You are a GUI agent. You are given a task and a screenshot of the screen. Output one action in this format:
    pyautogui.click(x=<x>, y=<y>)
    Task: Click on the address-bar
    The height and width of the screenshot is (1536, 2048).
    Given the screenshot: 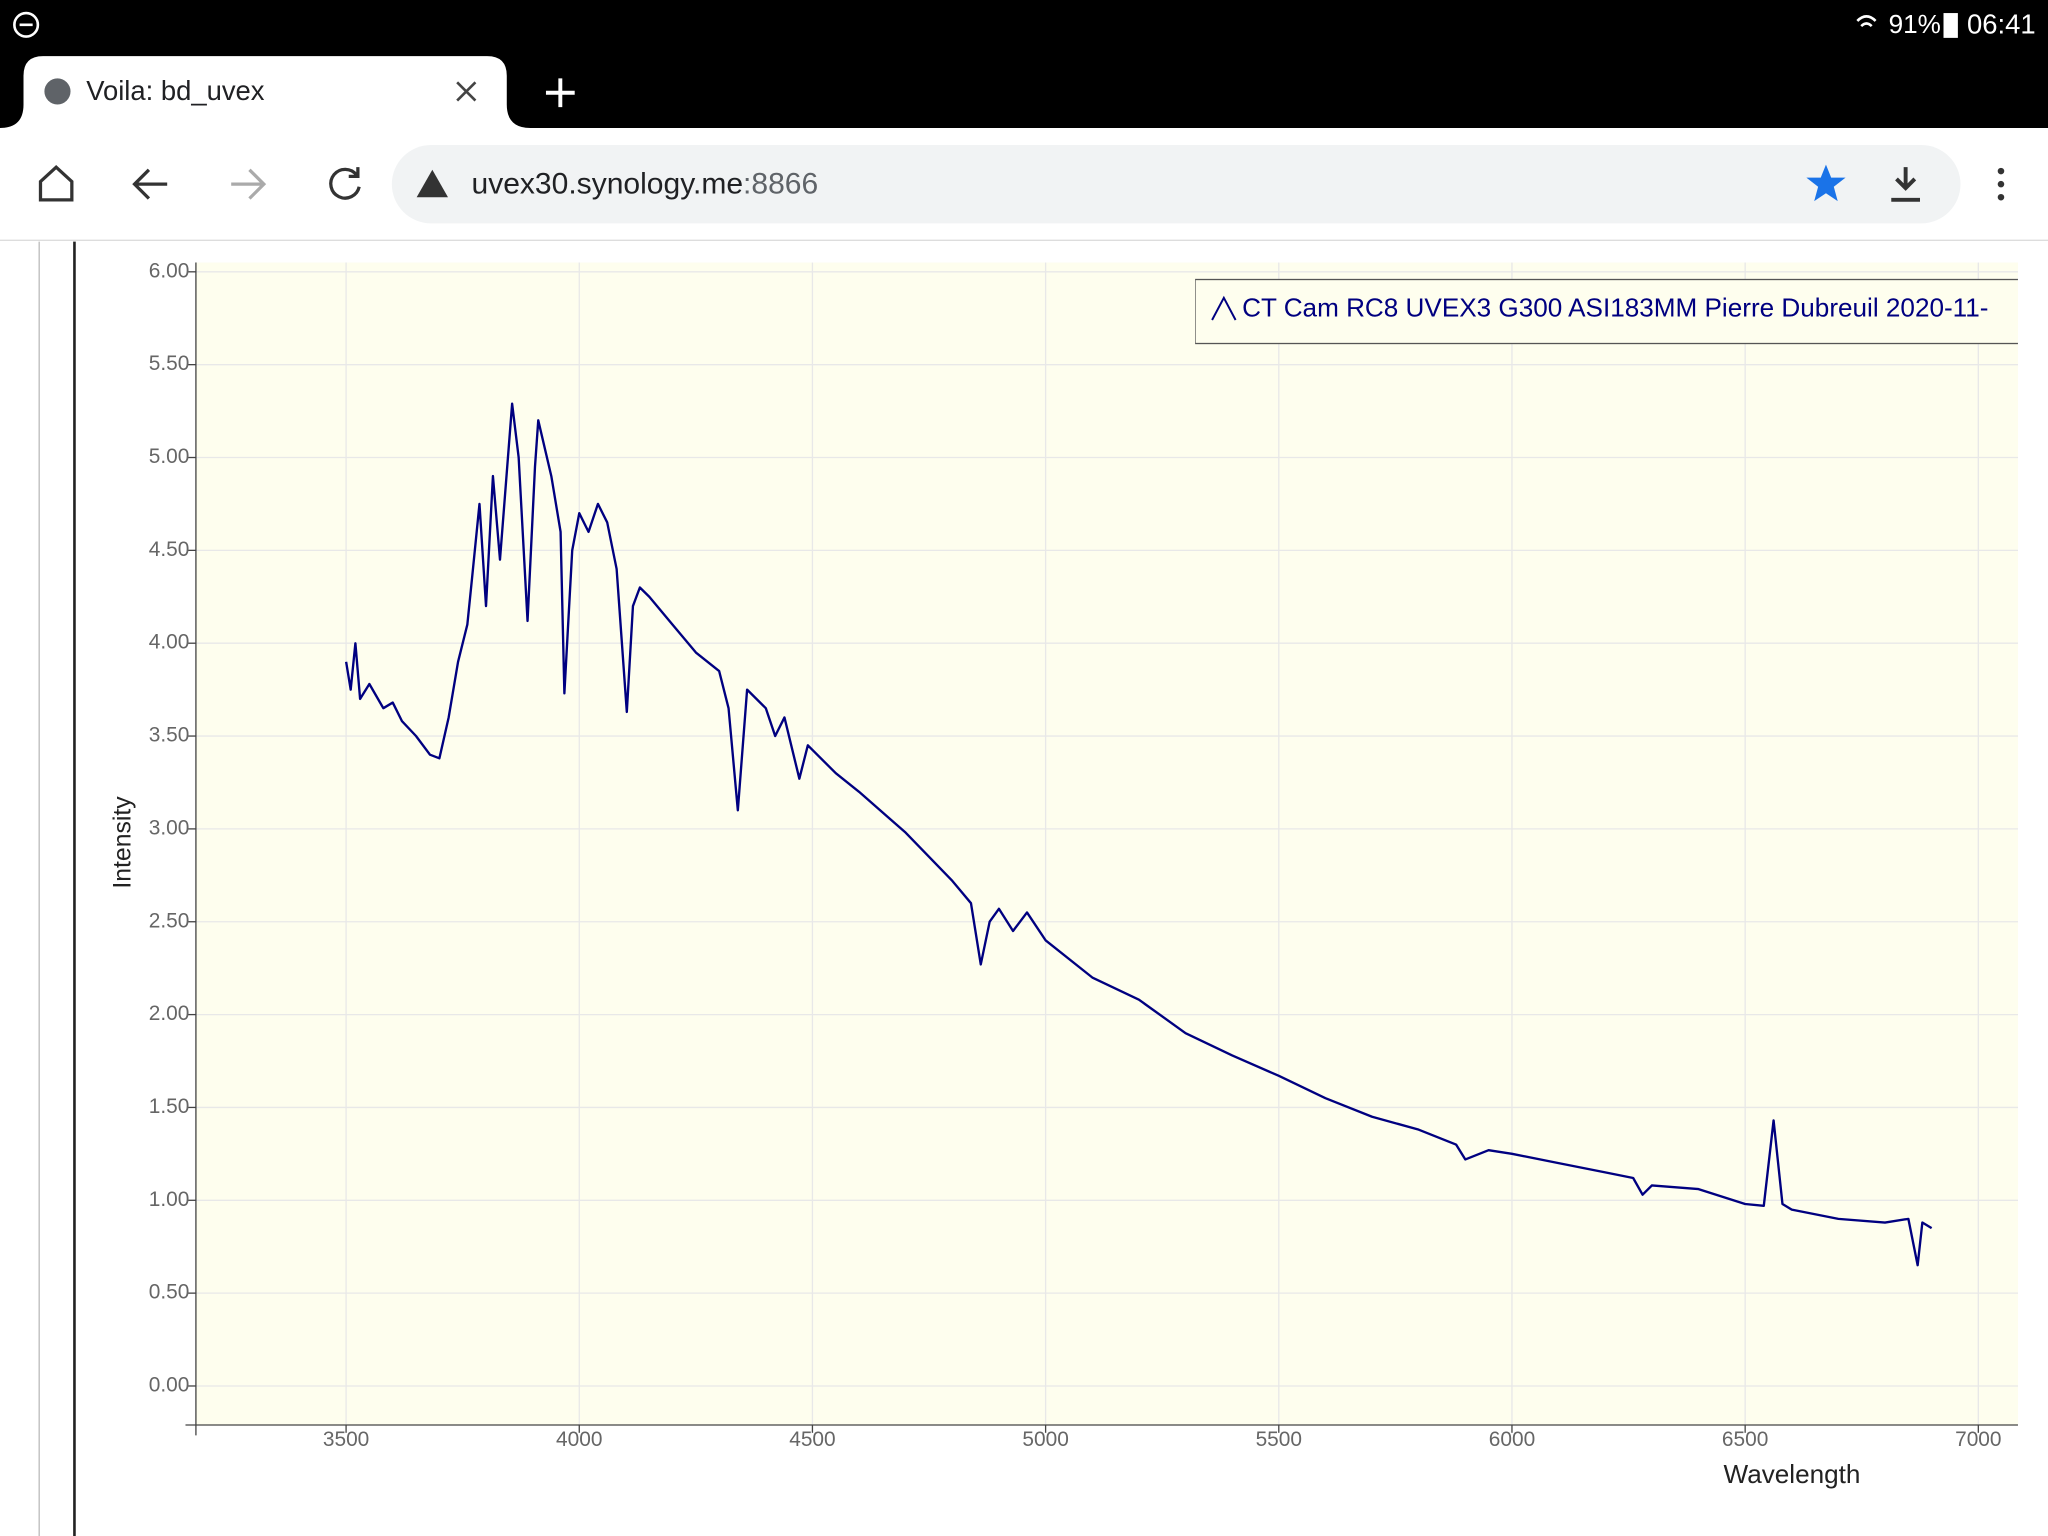 What is the action you would take?
    pyautogui.click(x=1176, y=184)
    